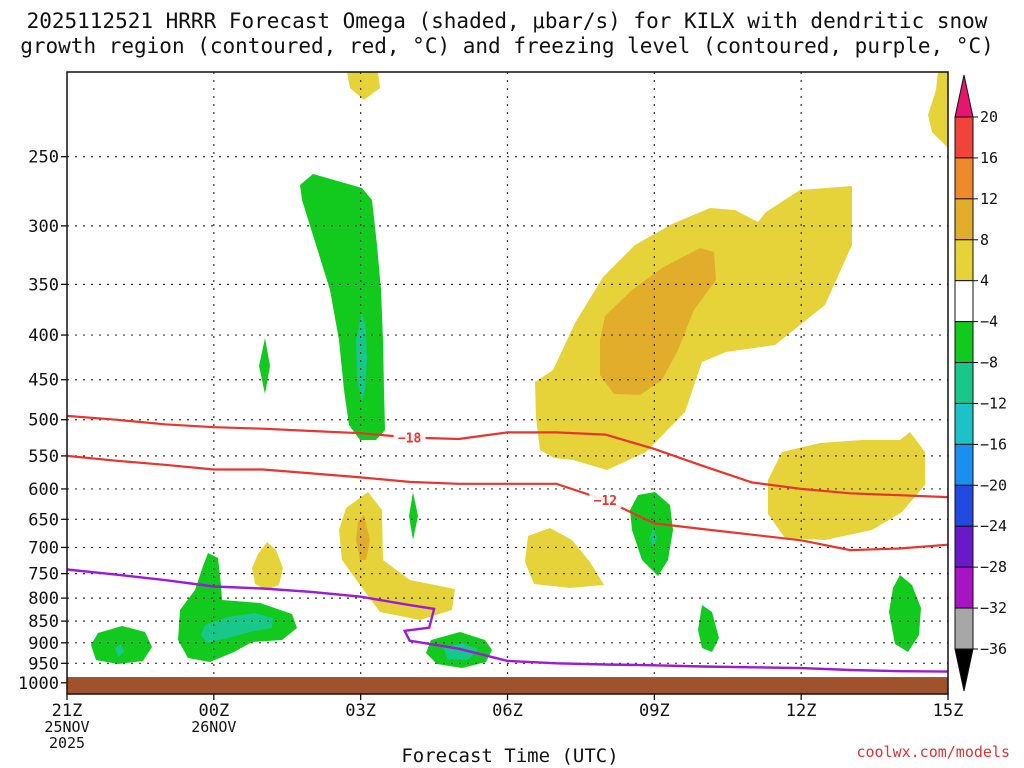  I want to click on y-tick-label-900: 900, so click(43, 644).